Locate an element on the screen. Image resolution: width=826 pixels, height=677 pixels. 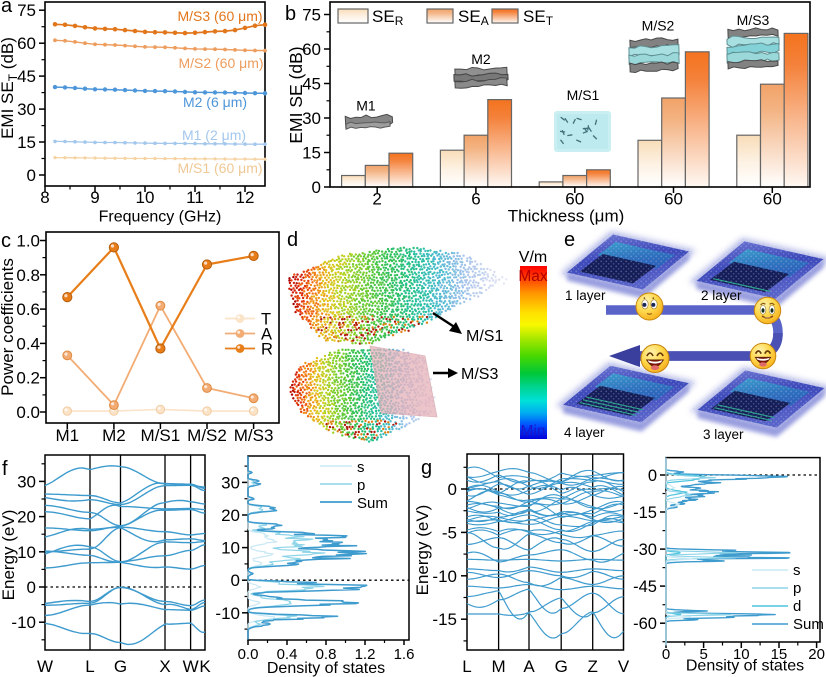
svg-text: 6 is located at coordinates (475, 199).